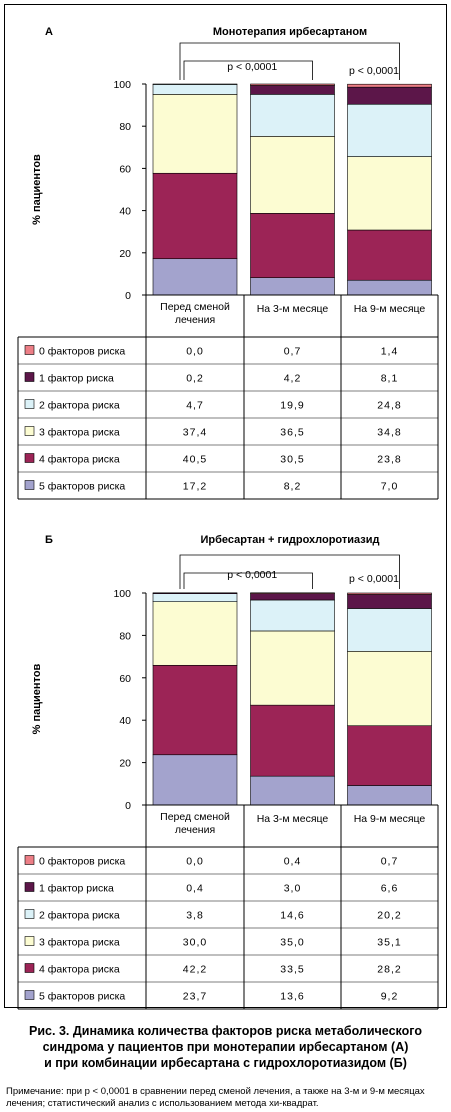 Image resolution: width=451 pixels, height=1112 pixels. What do you see at coordinates (390, 487) in the screenshot?
I see `data-value-label: 7,0` at bounding box center [390, 487].